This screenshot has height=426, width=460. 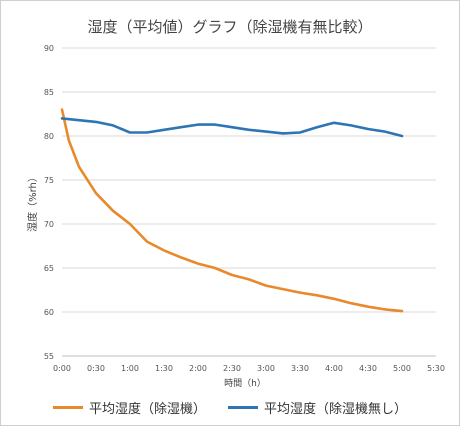 I want to click on y-tick-label: 90, so click(x=49, y=48).